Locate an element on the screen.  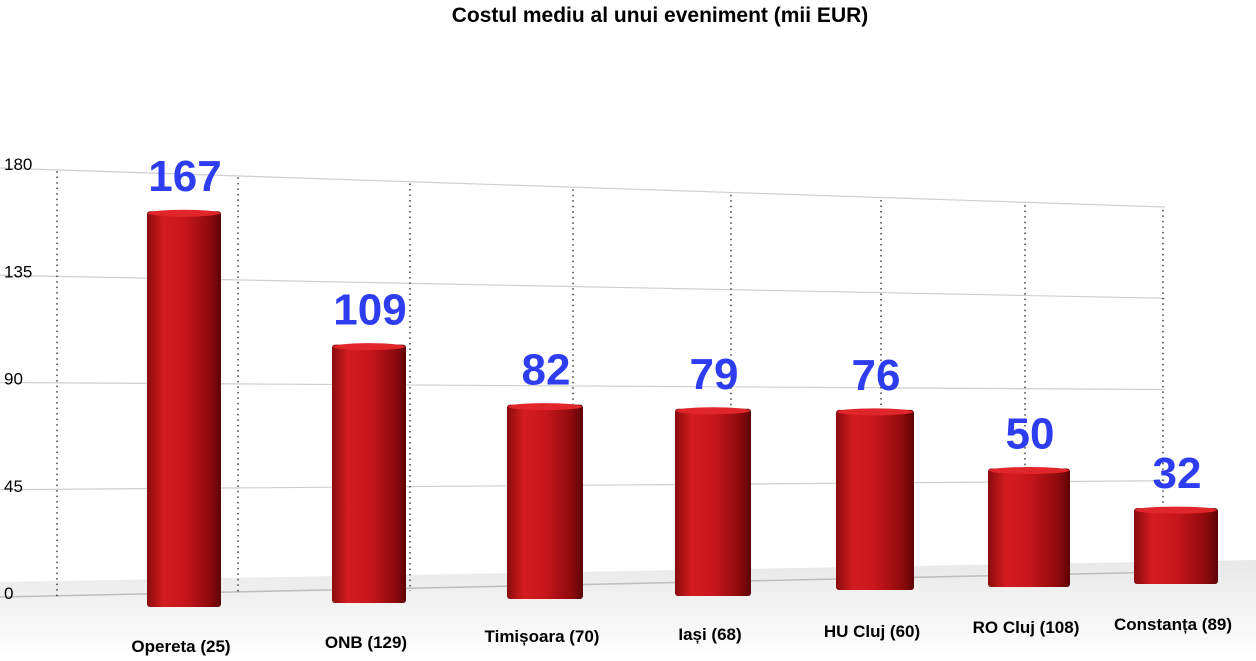
data-label: 167 is located at coordinates (184, 176).